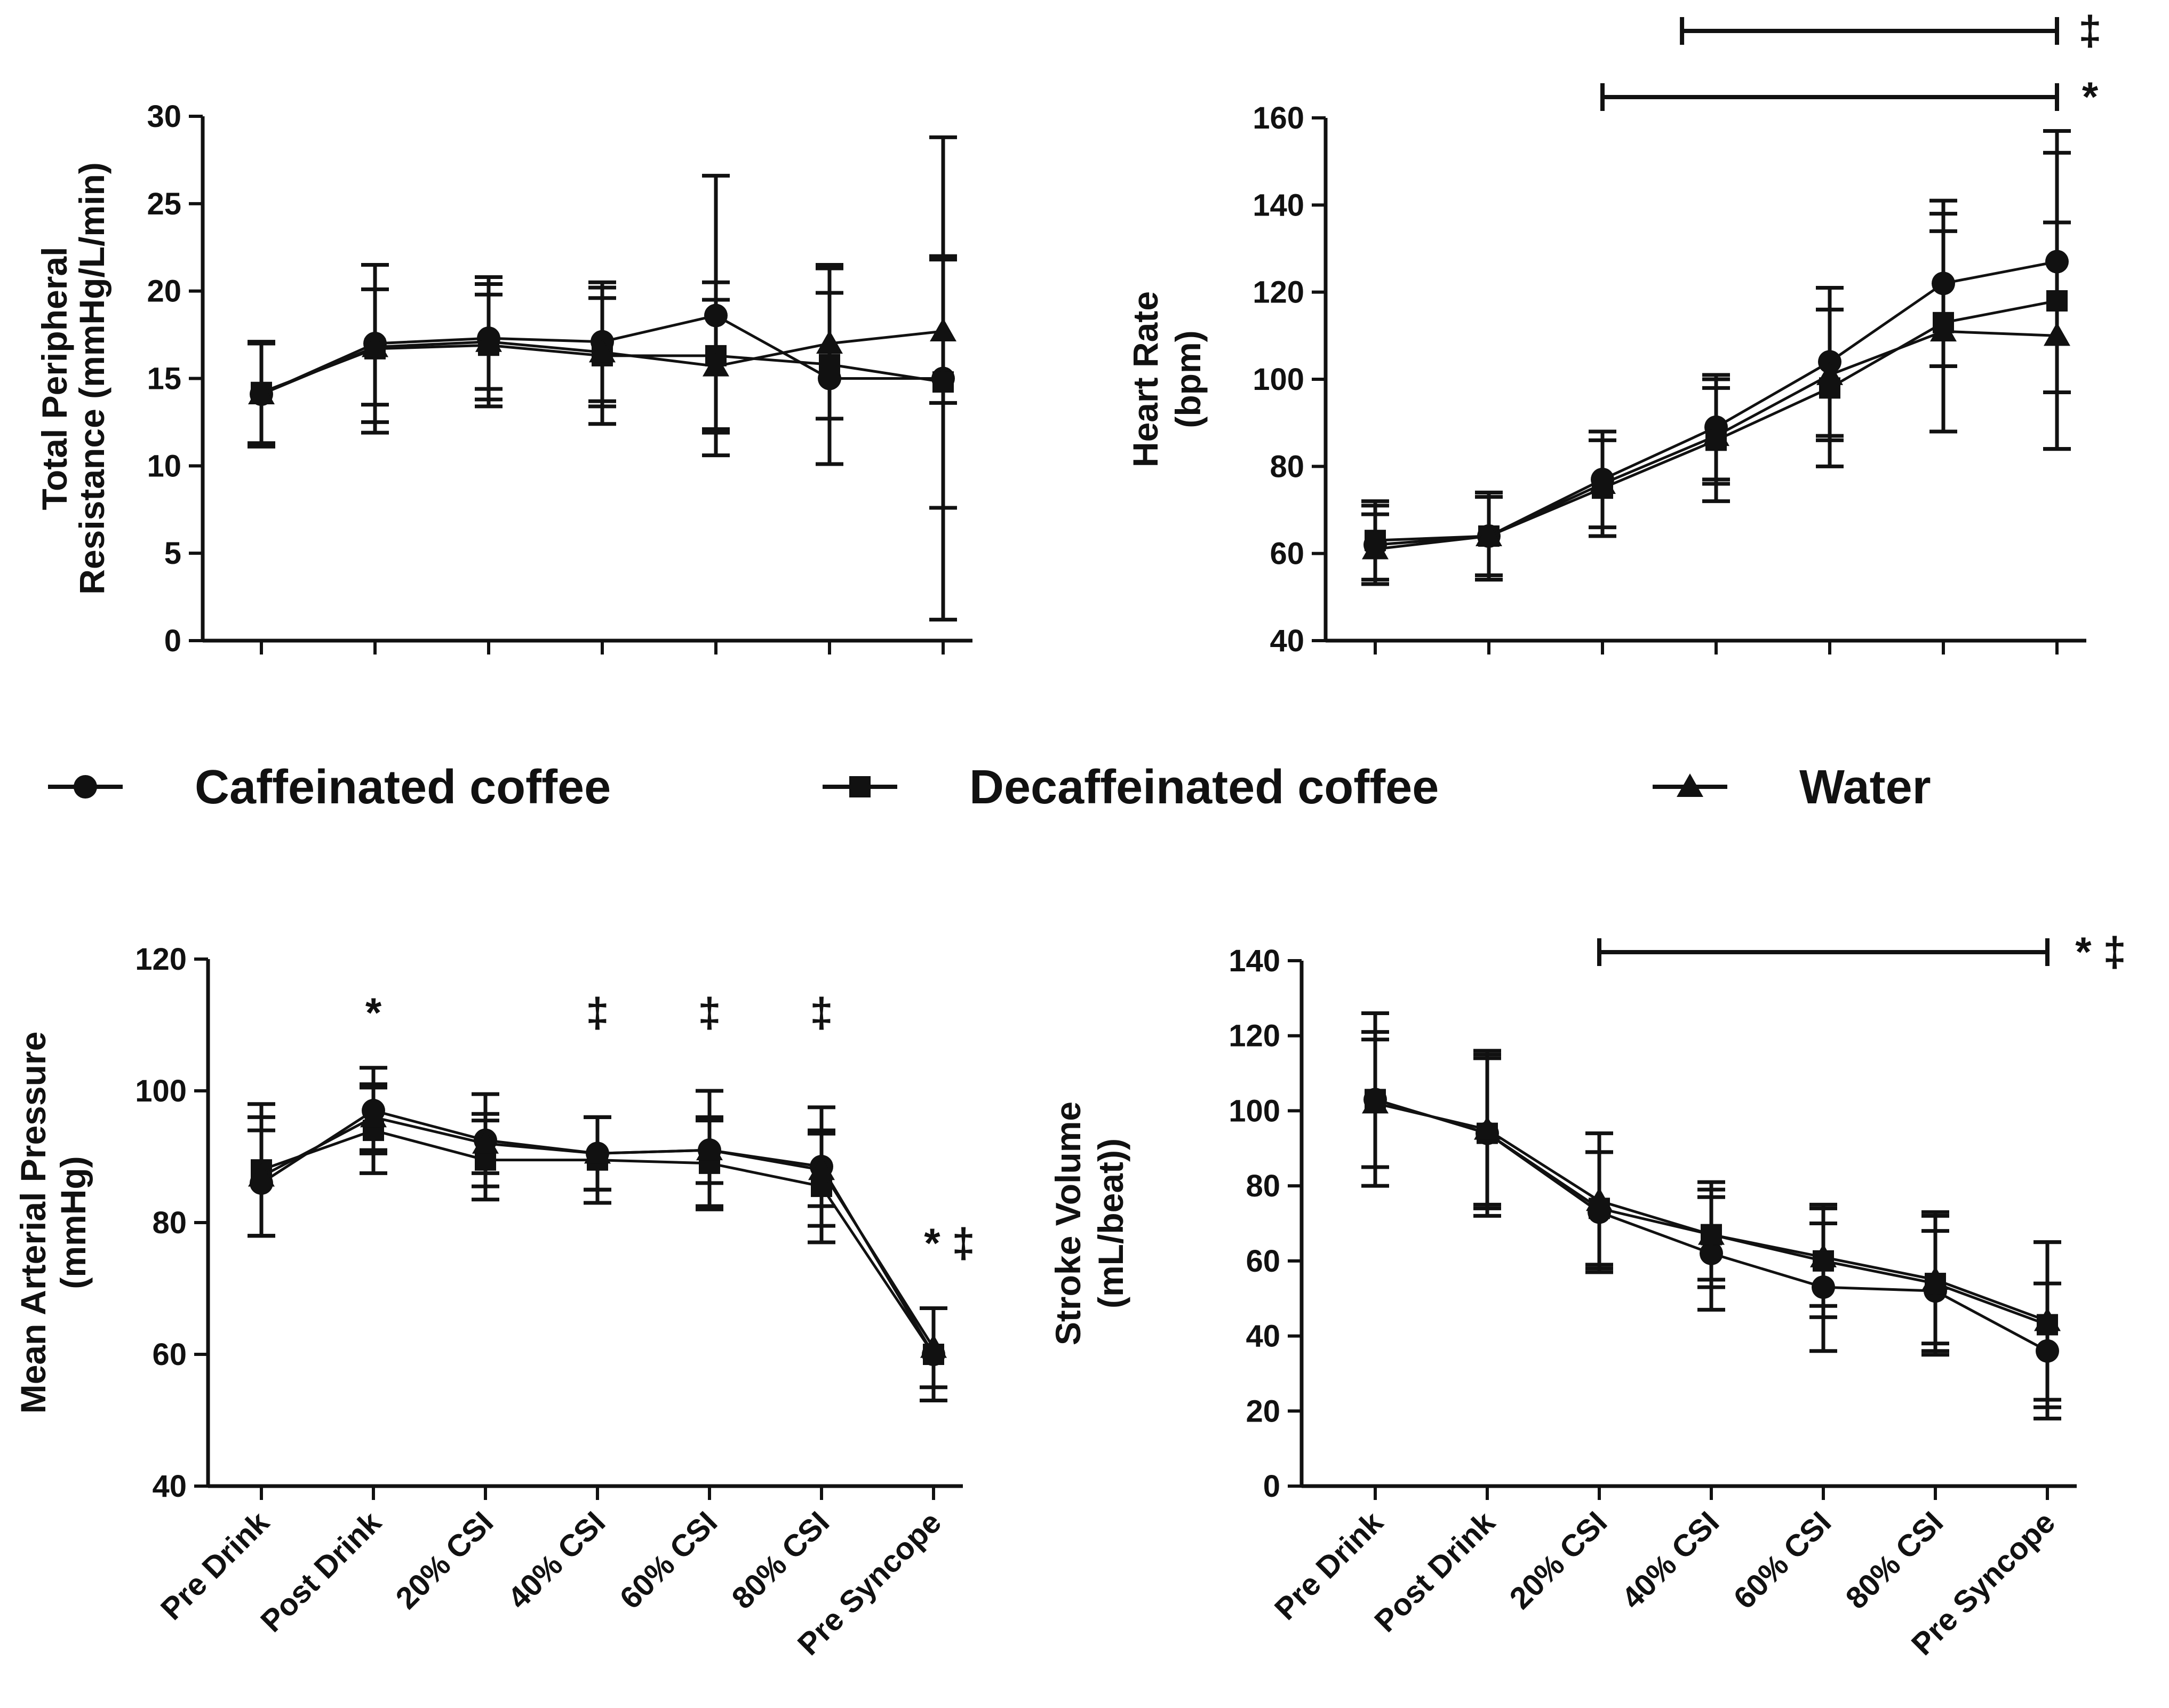 The width and height of the screenshot is (2169, 1708). I want to click on legend-item-caffeinated-coffee: Caffeinated coffee, so click(329, 787).